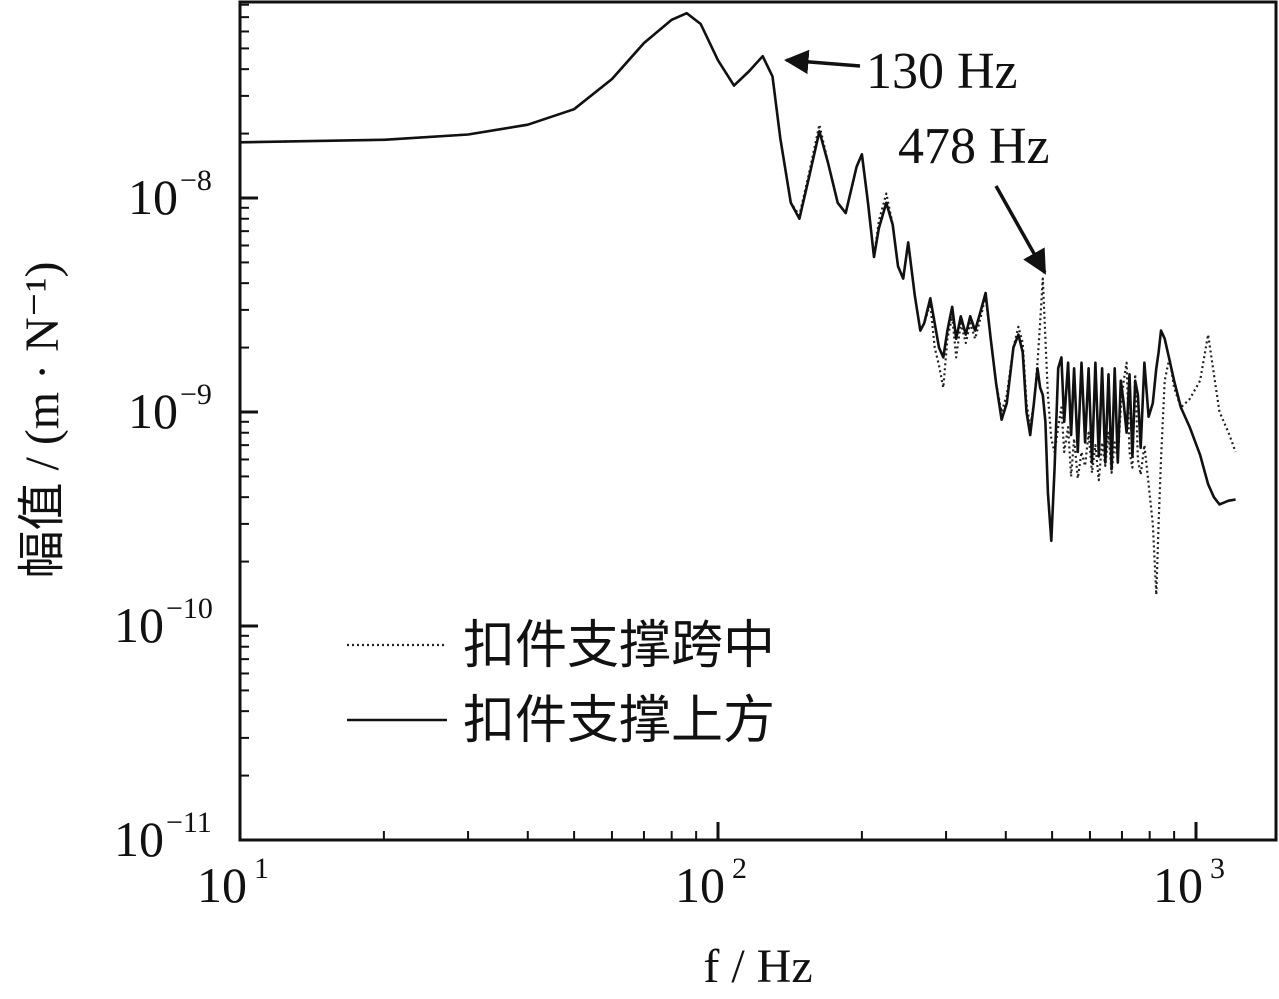  I want to click on x-tick-exponent: 3, so click(1217, 868).